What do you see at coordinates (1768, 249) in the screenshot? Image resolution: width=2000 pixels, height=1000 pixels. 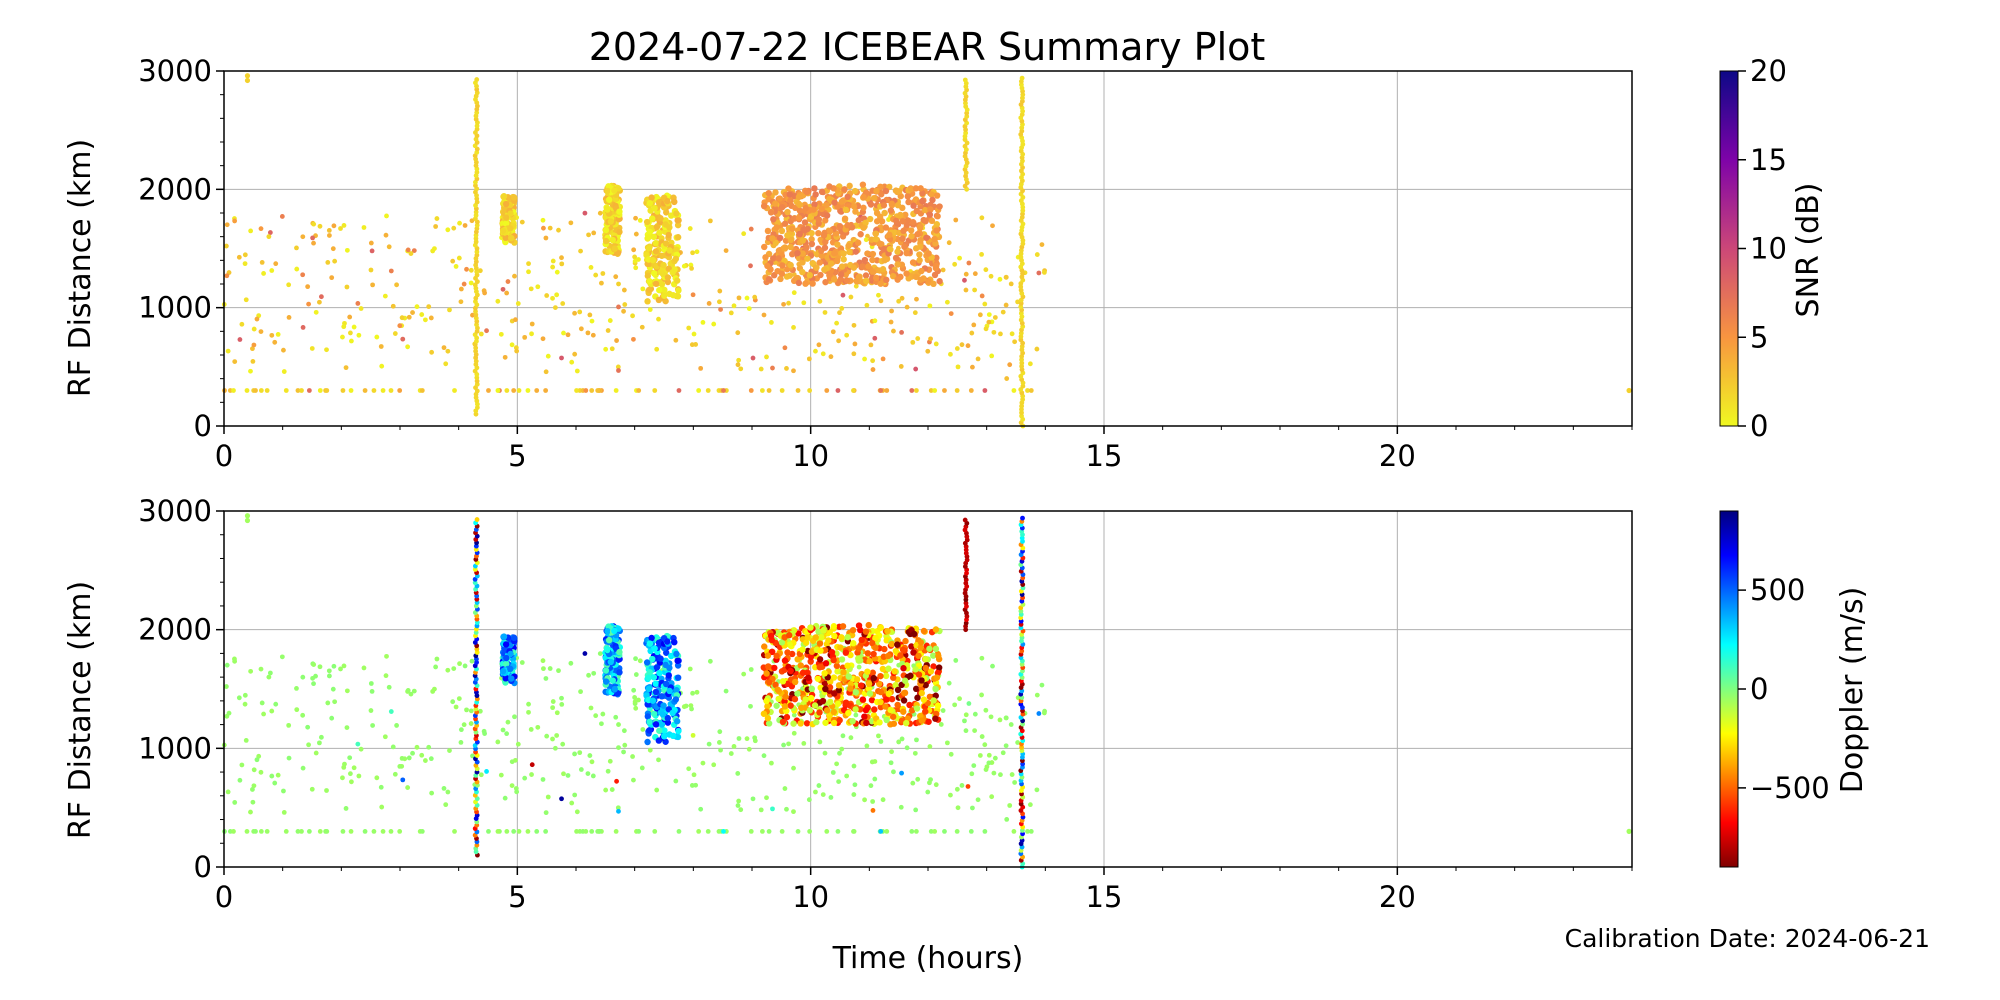 I see `colorbar-tick-label: 10` at bounding box center [1768, 249].